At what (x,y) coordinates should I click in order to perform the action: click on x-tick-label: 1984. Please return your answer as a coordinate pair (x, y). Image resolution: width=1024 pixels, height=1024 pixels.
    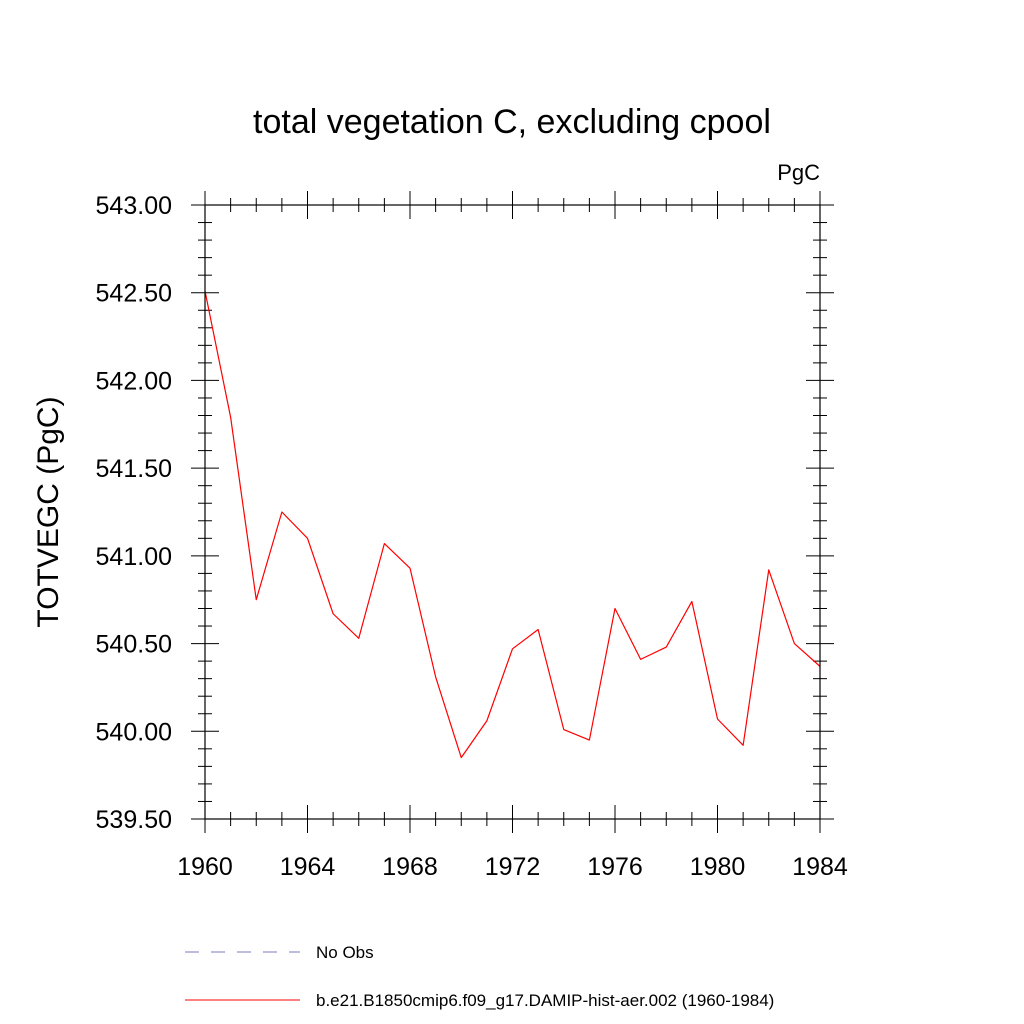
    Looking at the image, I should click on (820, 867).